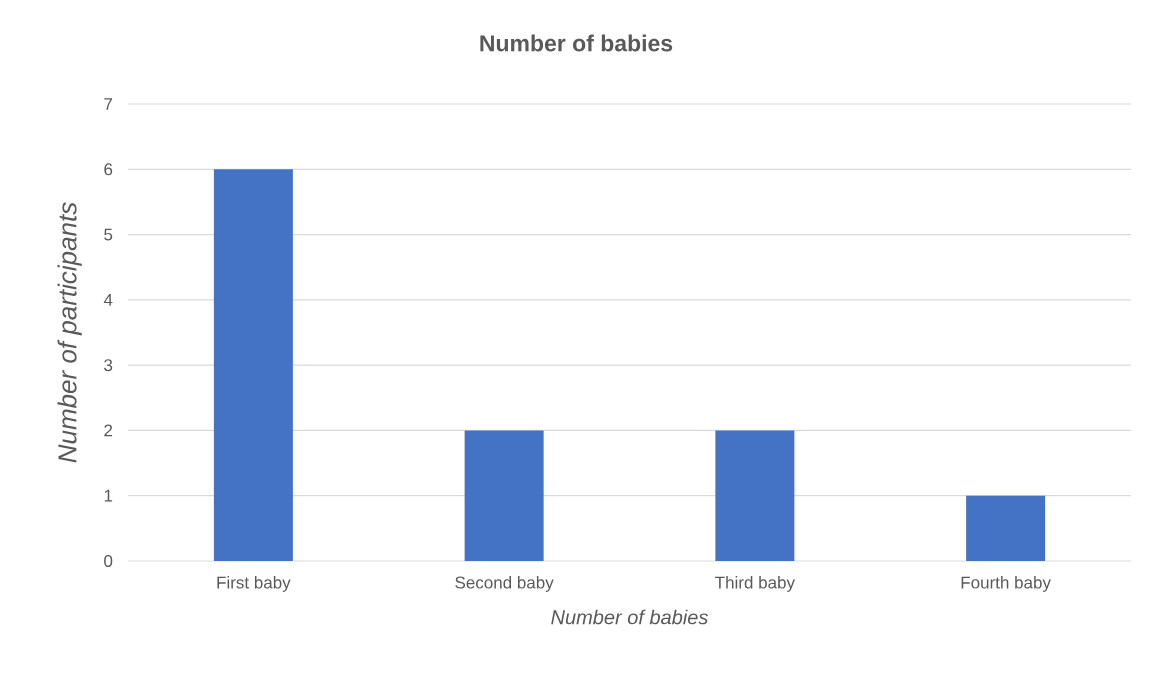 The image size is (1153, 677). I want to click on x-axis-title: Number of babies, so click(629, 617).